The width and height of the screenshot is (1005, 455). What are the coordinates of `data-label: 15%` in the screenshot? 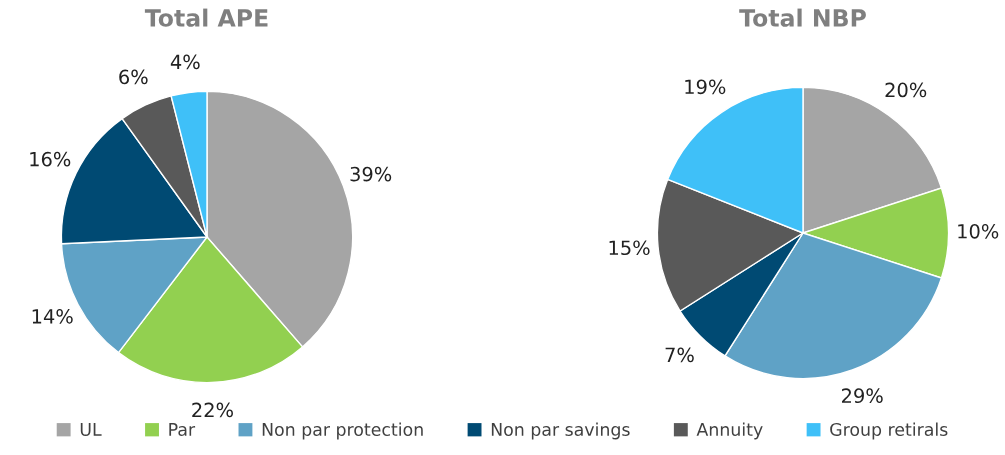 It's located at (629, 248).